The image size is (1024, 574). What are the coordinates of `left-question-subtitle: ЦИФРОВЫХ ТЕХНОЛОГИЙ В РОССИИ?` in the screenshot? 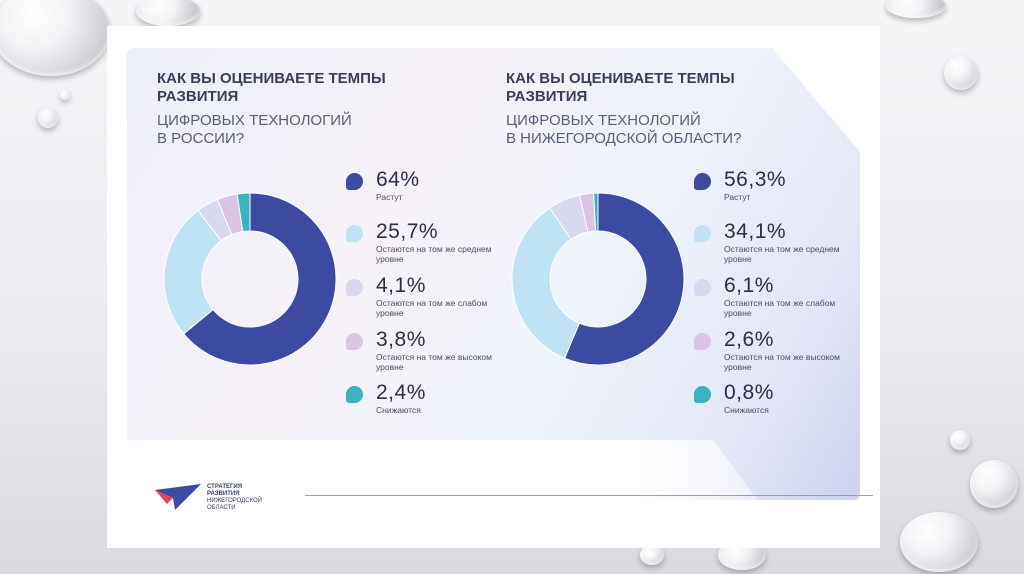 It's located at (254, 130).